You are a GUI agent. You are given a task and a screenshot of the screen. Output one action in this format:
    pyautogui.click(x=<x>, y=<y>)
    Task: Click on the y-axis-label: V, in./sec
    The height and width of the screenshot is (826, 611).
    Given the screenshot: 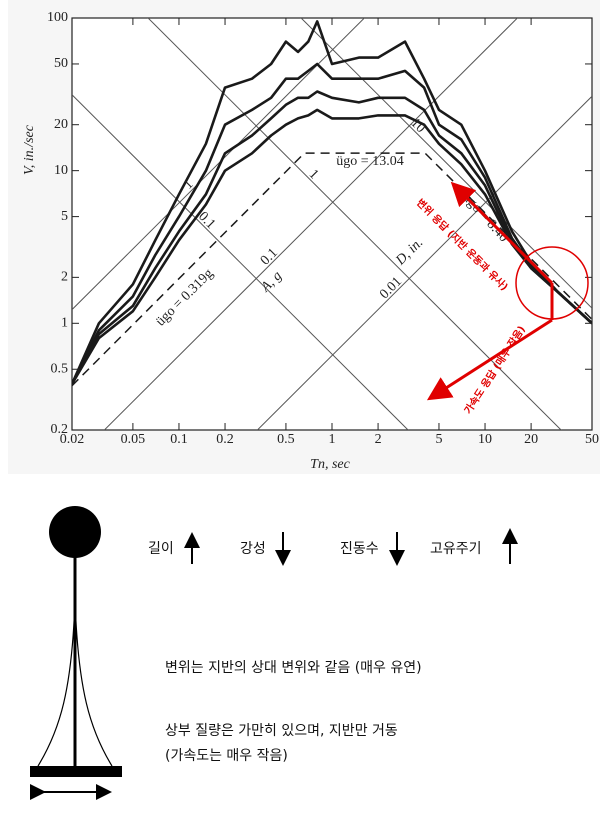 What is the action you would take?
    pyautogui.click(x=29, y=149)
    